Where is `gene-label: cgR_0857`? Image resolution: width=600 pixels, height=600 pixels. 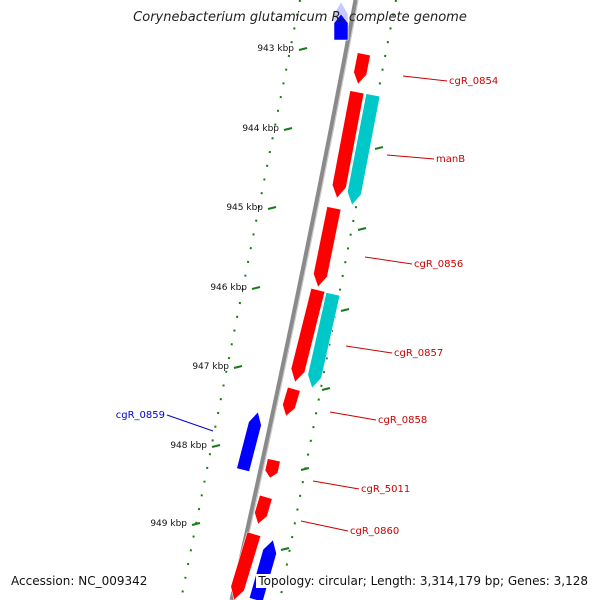 gene-label: cgR_0857 is located at coordinates (418, 353).